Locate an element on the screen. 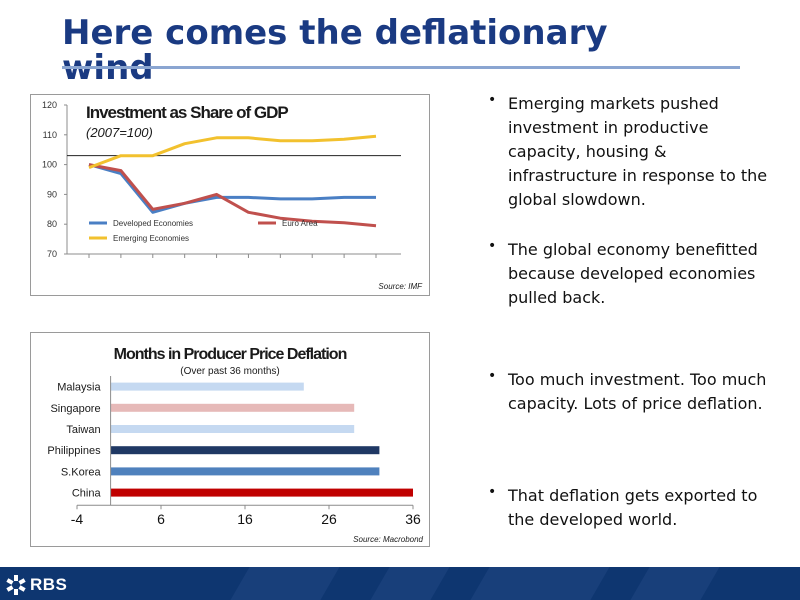 This screenshot has height=600, width=800. y-tick-label: 120 is located at coordinates (49, 105).